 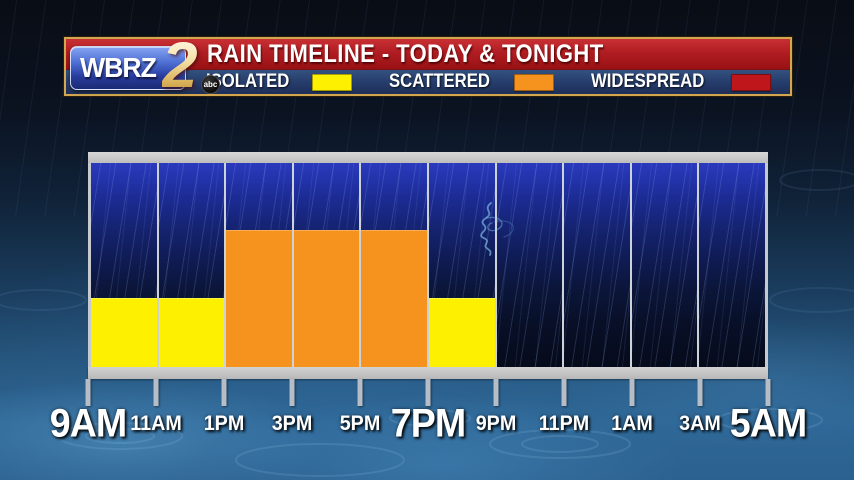 What do you see at coordinates (439, 81) in the screenshot?
I see `legend-label: SCATTERED` at bounding box center [439, 81].